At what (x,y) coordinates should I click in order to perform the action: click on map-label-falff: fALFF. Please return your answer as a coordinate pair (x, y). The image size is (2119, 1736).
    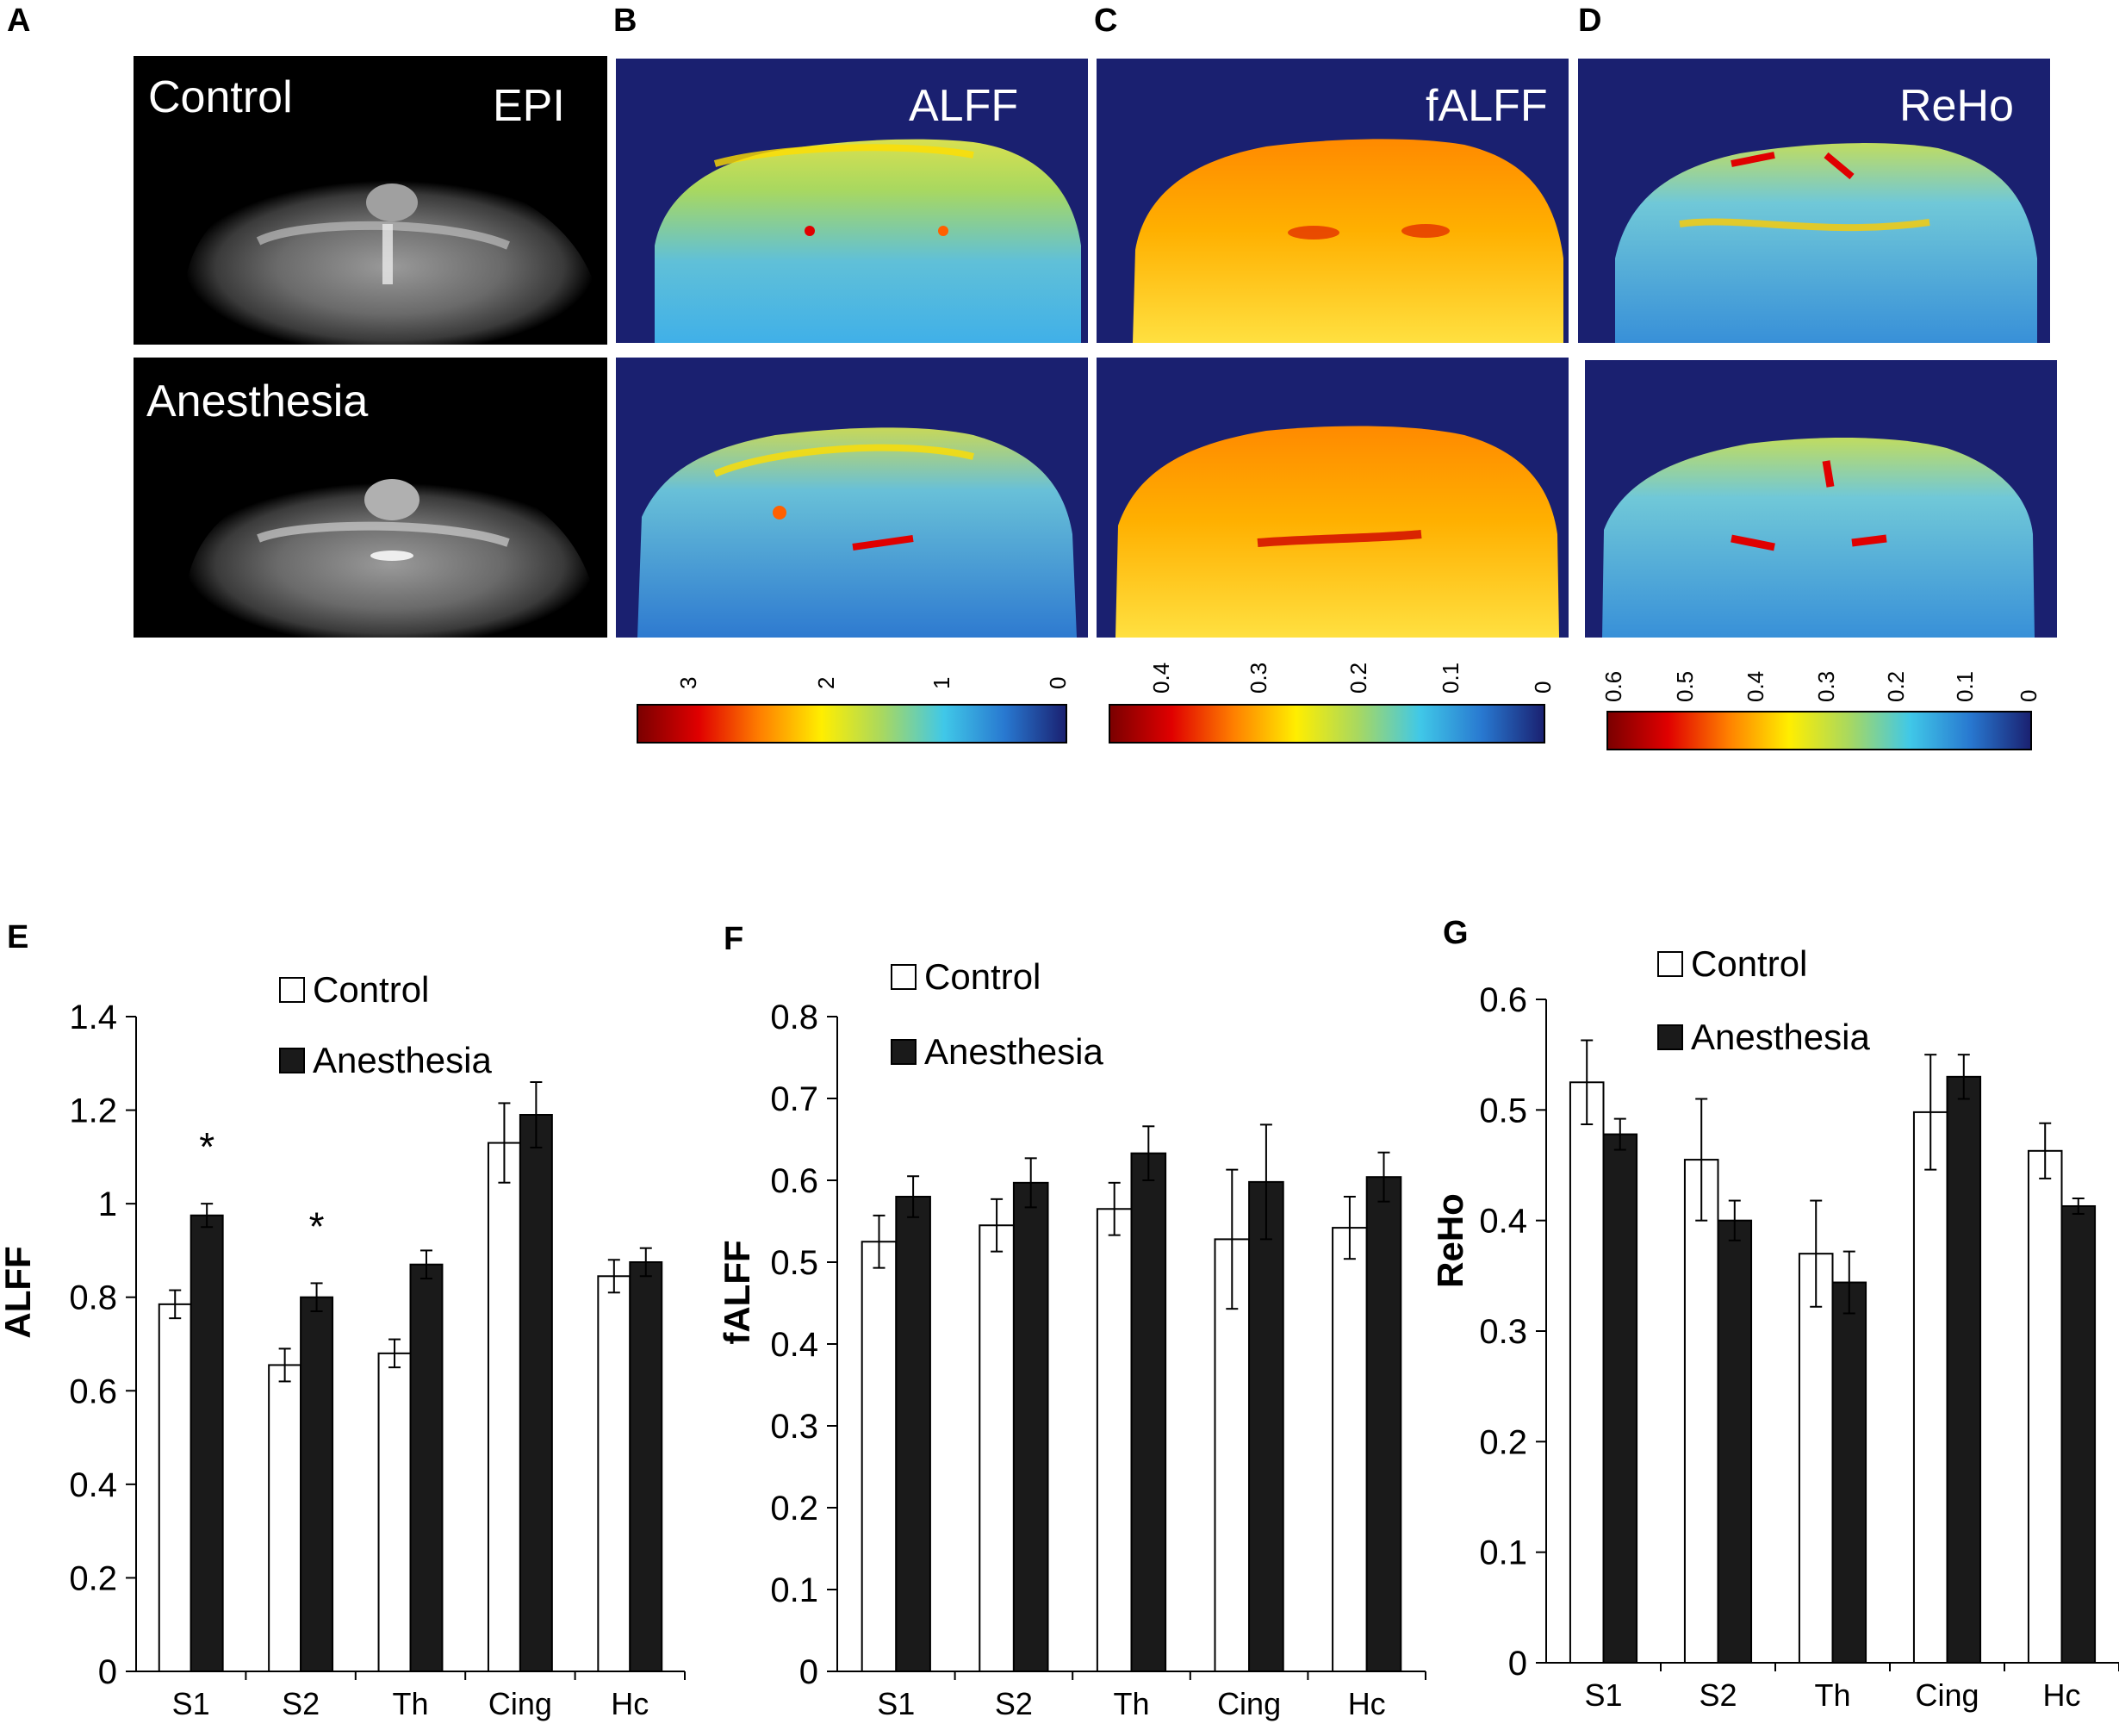
    Looking at the image, I should click on (1487, 106).